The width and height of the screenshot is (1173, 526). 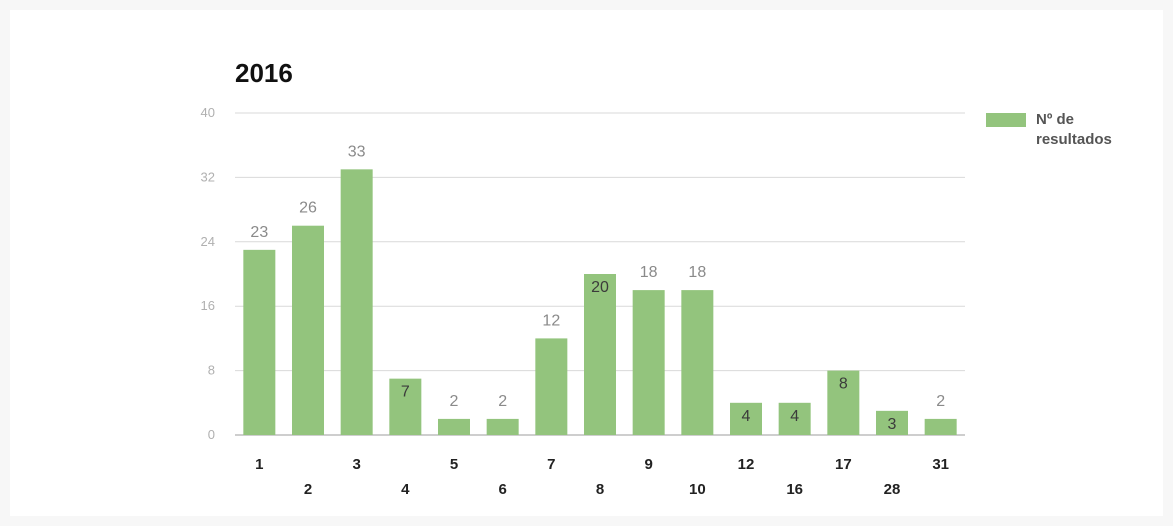 What do you see at coordinates (892, 489) in the screenshot?
I see `x-tick-label: 28` at bounding box center [892, 489].